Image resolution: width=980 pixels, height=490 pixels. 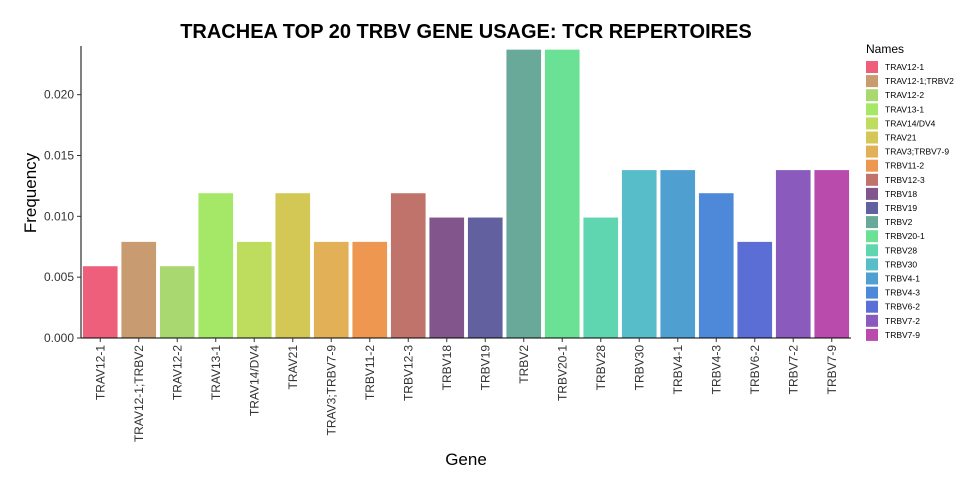 I want to click on legend-label: TRBV20-1, so click(x=905, y=236).